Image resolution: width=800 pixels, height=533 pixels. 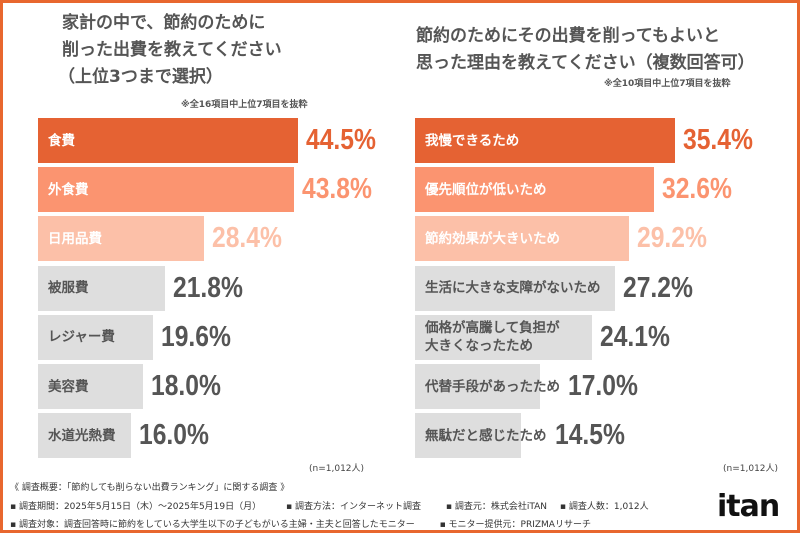 I want to click on bar: レジャー費, so click(x=95, y=337).